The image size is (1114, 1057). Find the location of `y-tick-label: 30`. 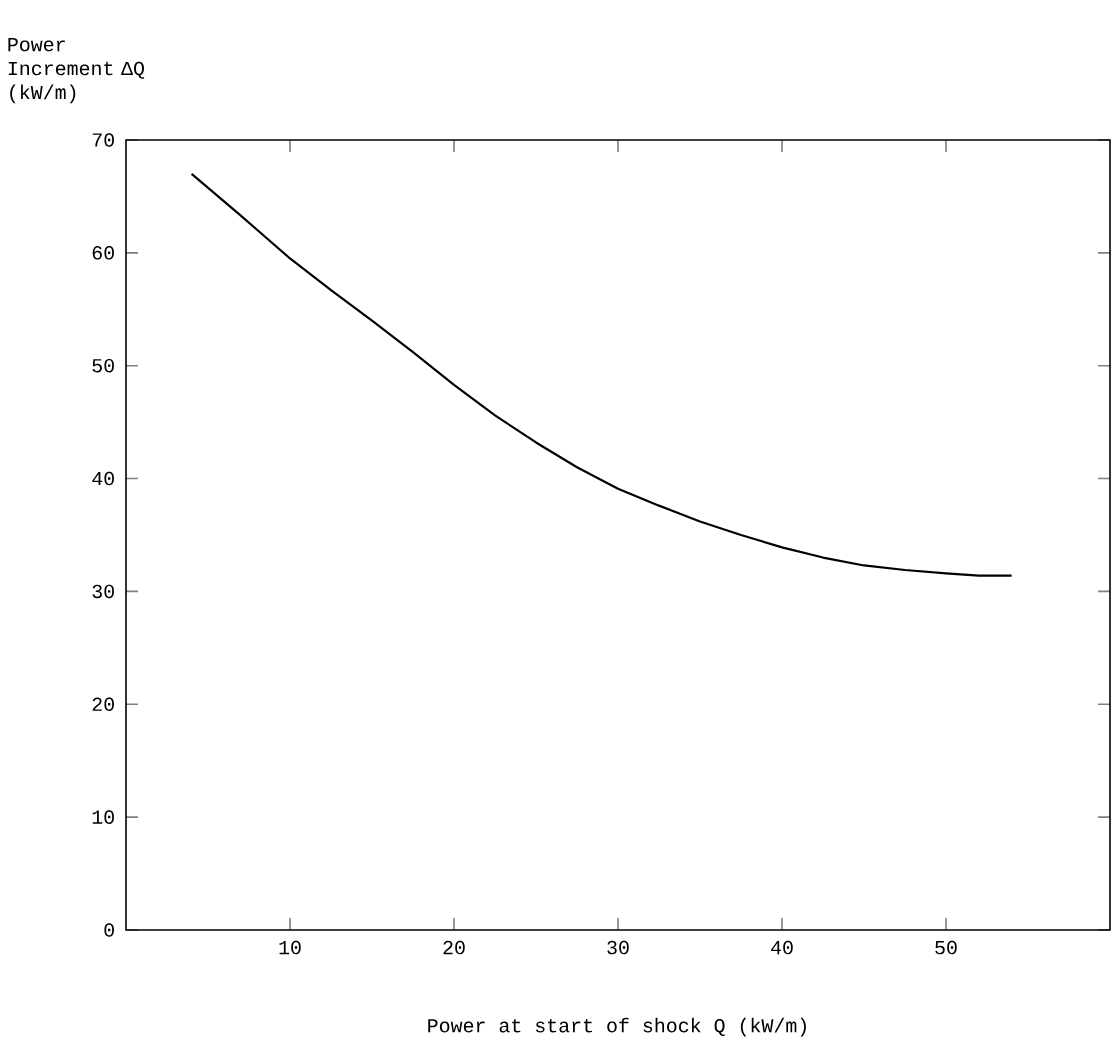

y-tick-label: 30 is located at coordinates (103, 591).